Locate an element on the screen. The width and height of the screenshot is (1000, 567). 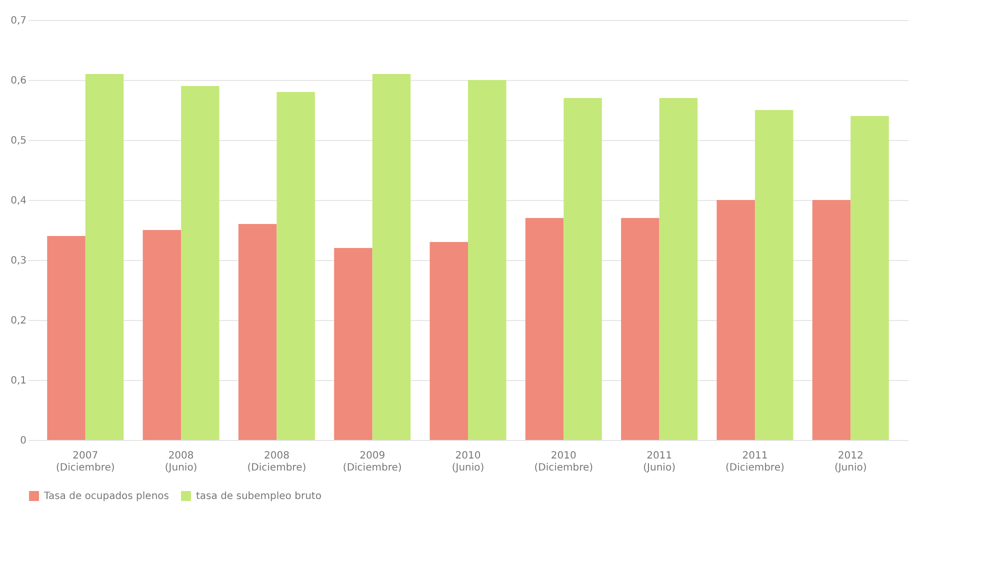
x-tick-label: 2007 (Diciembre) is located at coordinates (85, 462).